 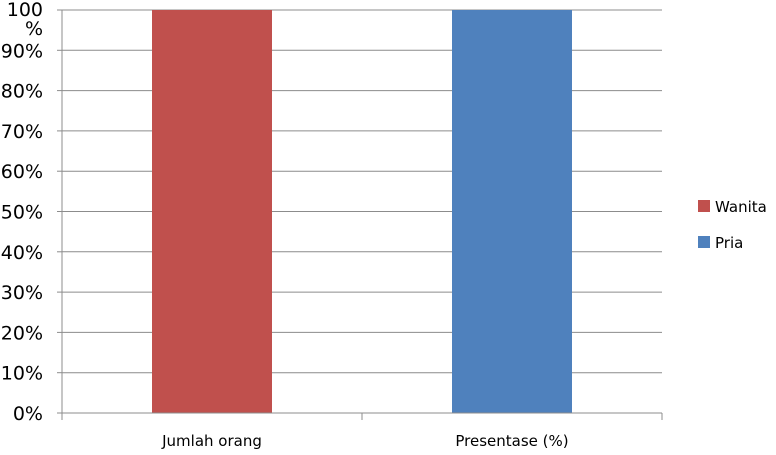 What do you see at coordinates (22, 374) in the screenshot?
I see `y-tick-label: 10%` at bounding box center [22, 374].